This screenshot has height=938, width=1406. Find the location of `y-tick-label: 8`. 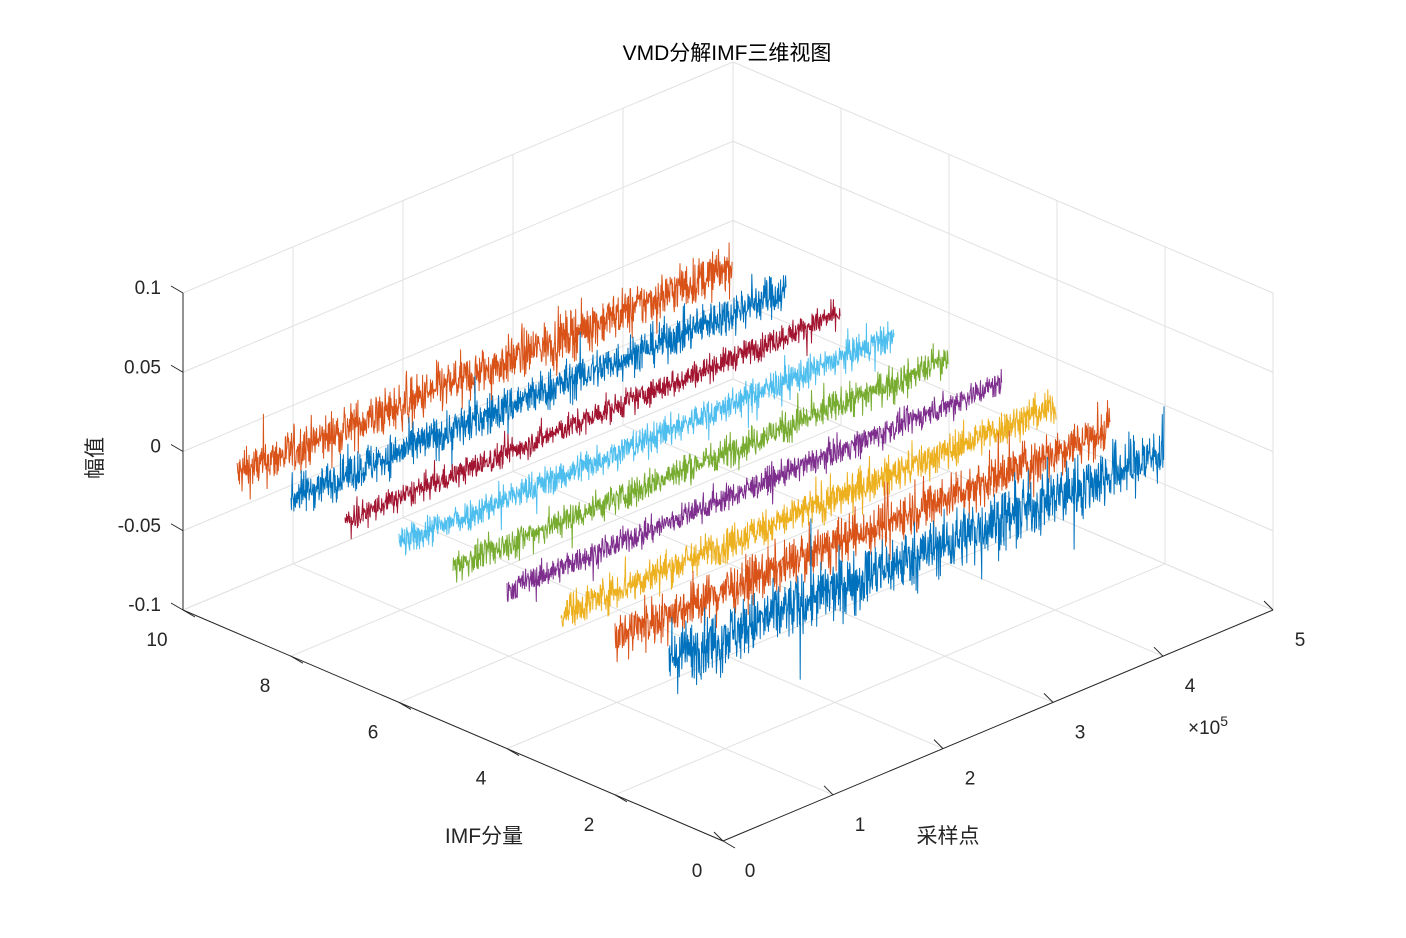

y-tick-label: 8 is located at coordinates (265, 686).